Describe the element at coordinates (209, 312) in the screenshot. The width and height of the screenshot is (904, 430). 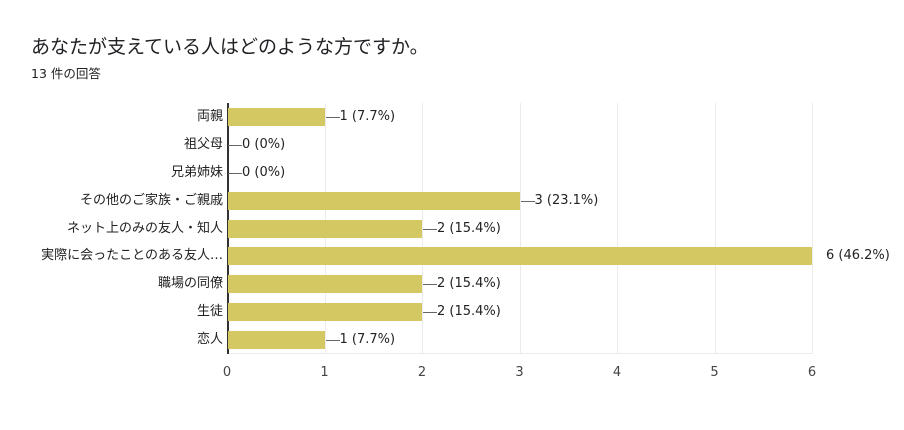
I see `category-label: 生徒` at that location.